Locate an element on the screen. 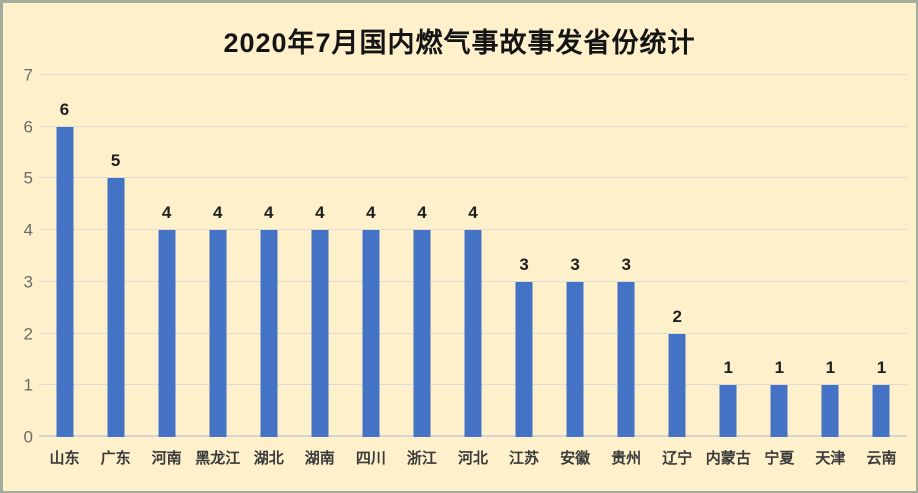 The height and width of the screenshot is (493, 918). bar-slot: 6 is located at coordinates (64, 256).